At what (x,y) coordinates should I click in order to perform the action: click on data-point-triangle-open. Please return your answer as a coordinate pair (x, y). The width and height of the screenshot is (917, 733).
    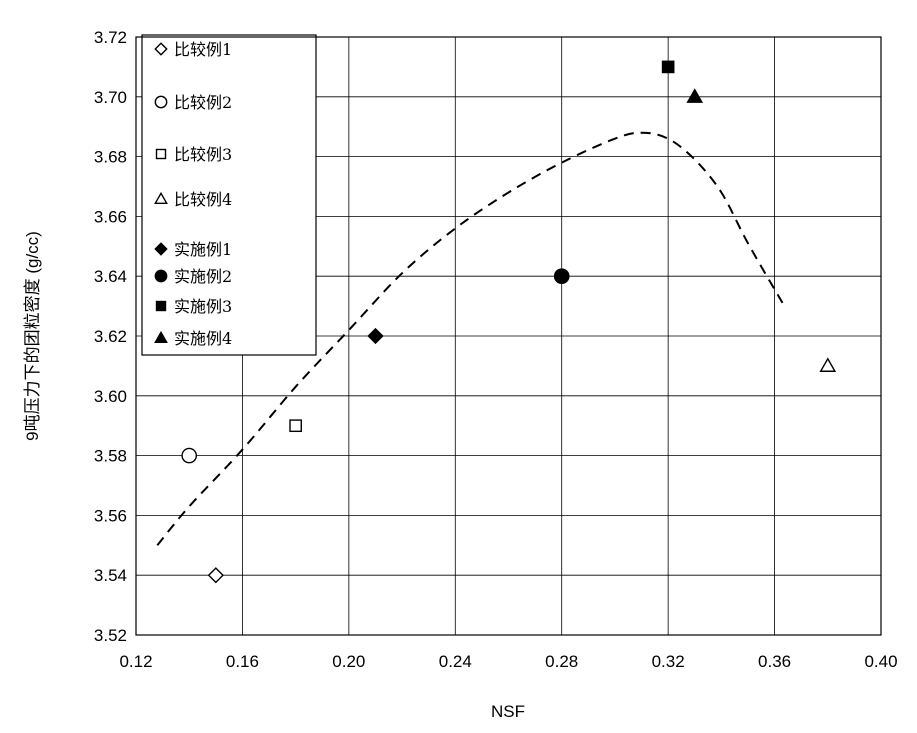
    Looking at the image, I should click on (828, 365).